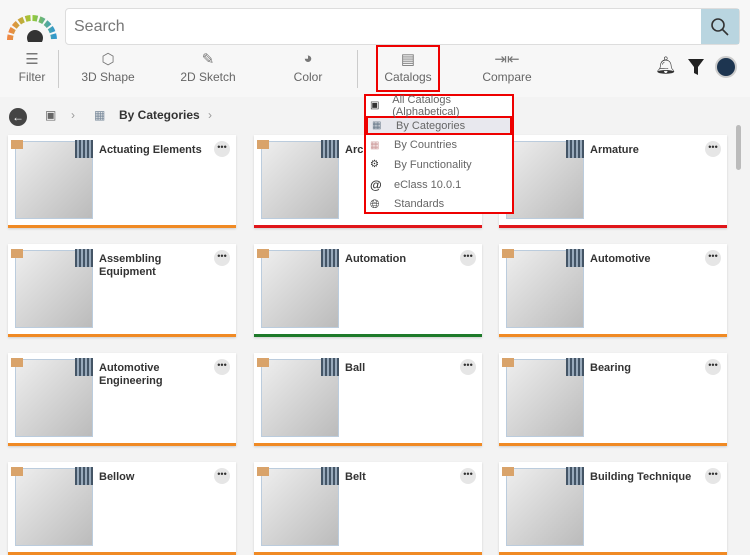  Describe the element at coordinates (51, 115) in the screenshot. I see `catalog-home-icon: ▣` at that location.